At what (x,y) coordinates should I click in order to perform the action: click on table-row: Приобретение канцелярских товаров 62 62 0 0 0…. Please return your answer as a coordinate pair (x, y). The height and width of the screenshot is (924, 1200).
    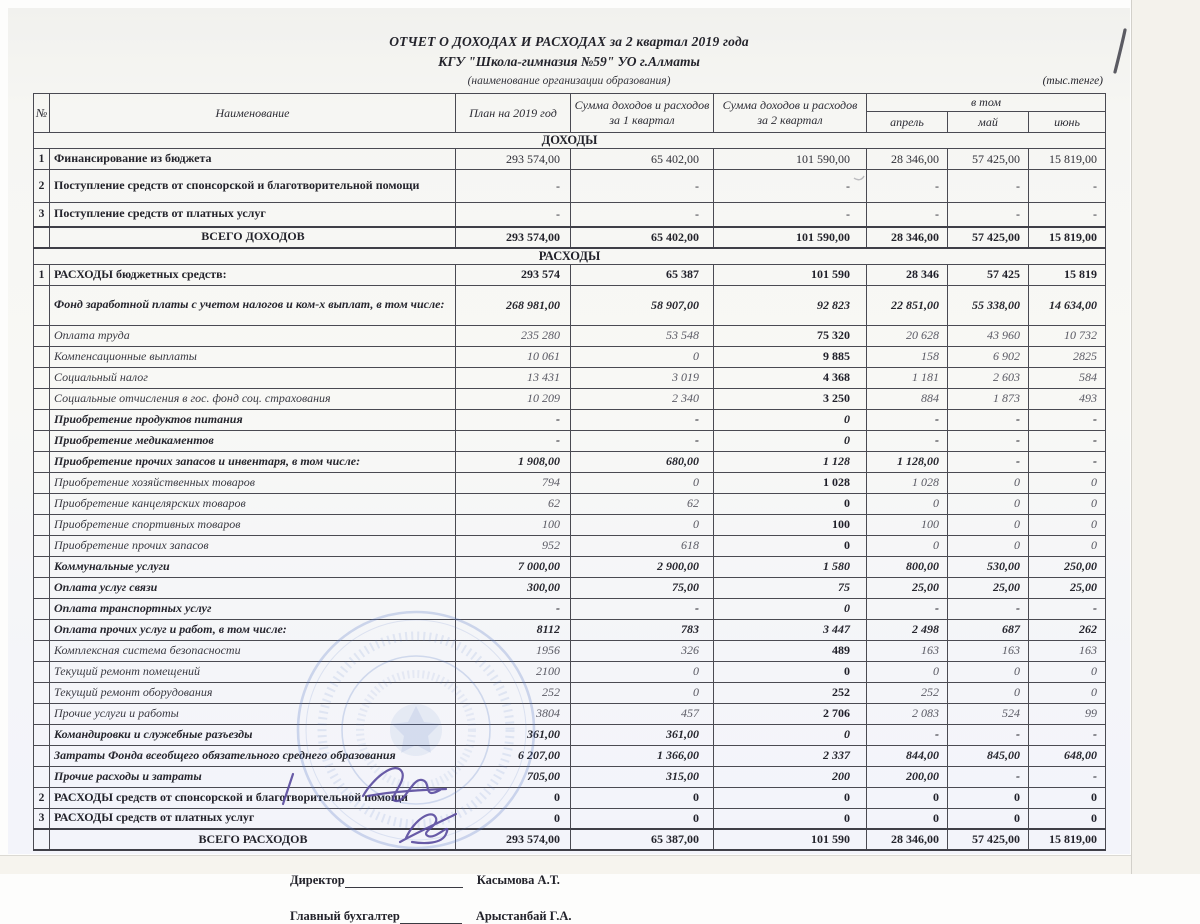
    Looking at the image, I should click on (570, 503).